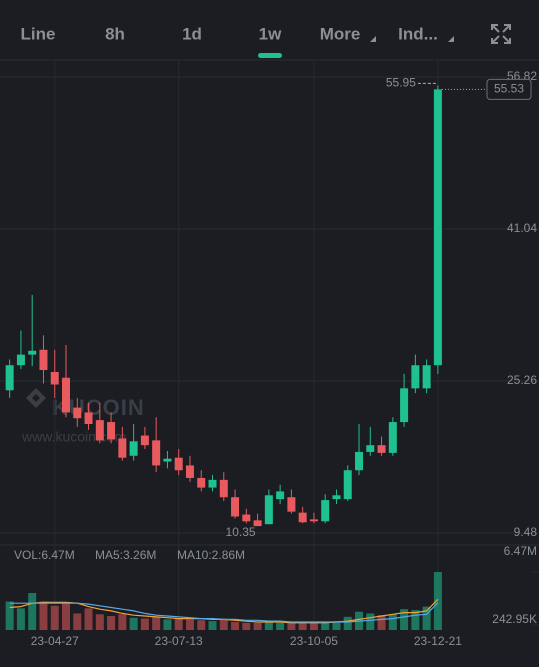 The image size is (539, 667). Describe the element at coordinates (38, 33) in the screenshot. I see `tab: Line` at that location.